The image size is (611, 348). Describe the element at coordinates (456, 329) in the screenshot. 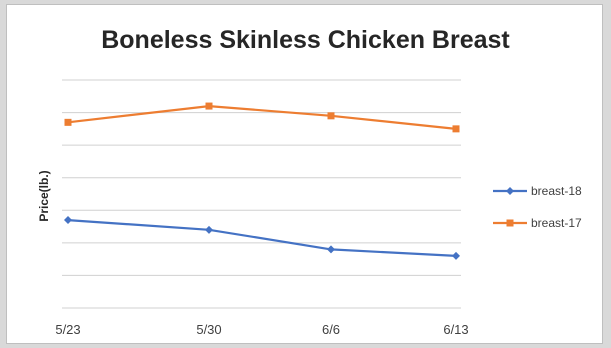

I see `x-tick-label: 6/13` at that location.